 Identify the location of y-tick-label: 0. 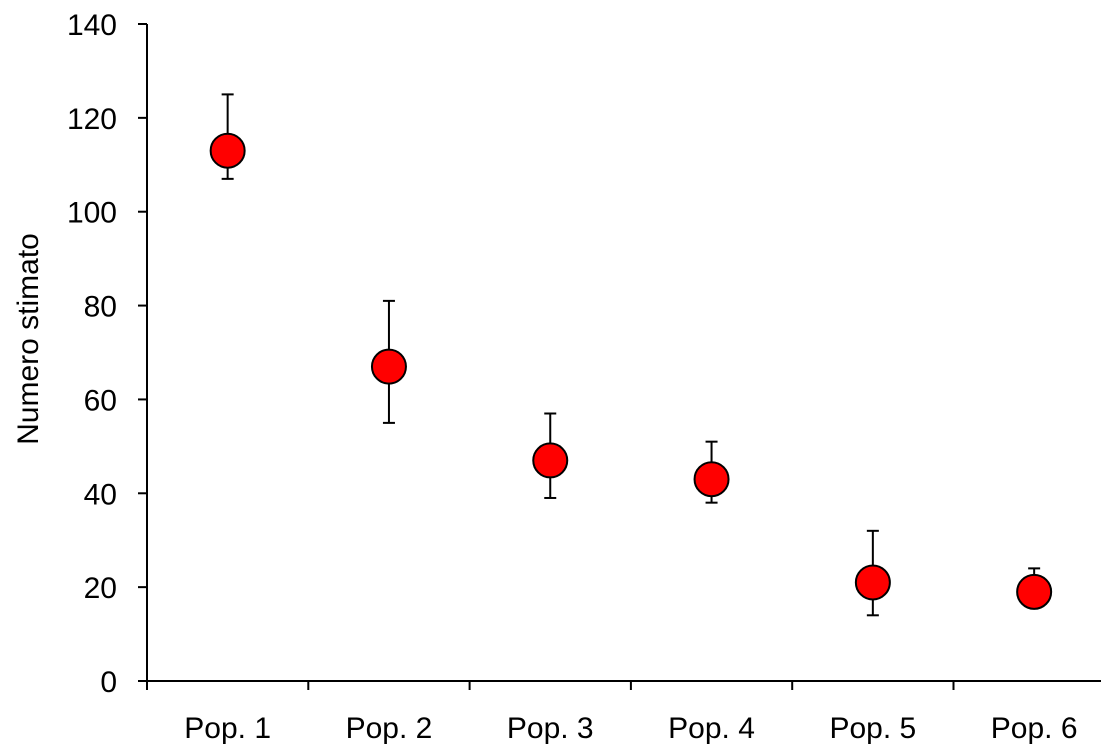
(108, 682).